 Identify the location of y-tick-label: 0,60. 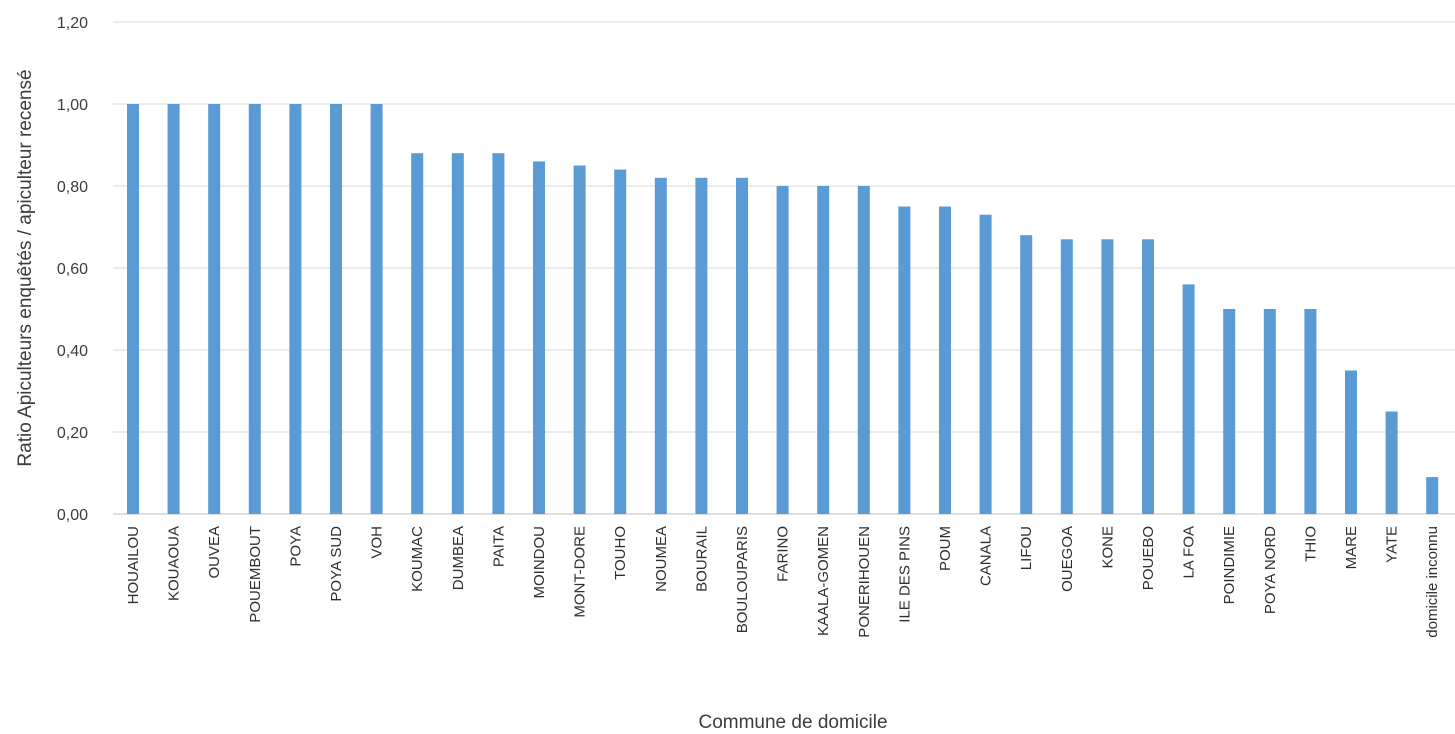
(72, 269).